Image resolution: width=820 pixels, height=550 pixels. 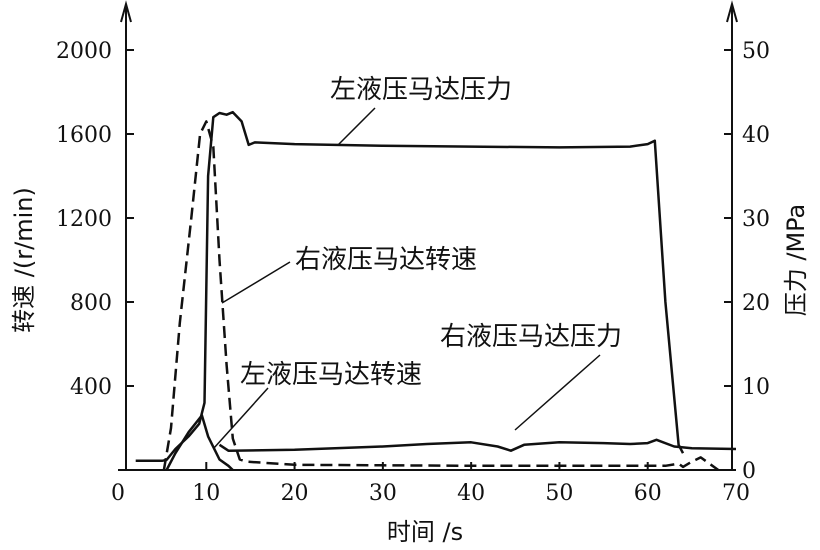 I want to click on x-tick-label: 20, so click(x=295, y=493).